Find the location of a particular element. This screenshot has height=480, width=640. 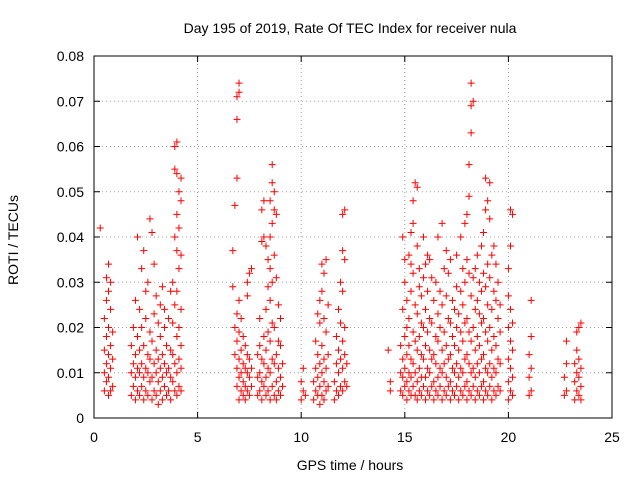

x-axis-label: GPS time / hours is located at coordinates (350, 465).